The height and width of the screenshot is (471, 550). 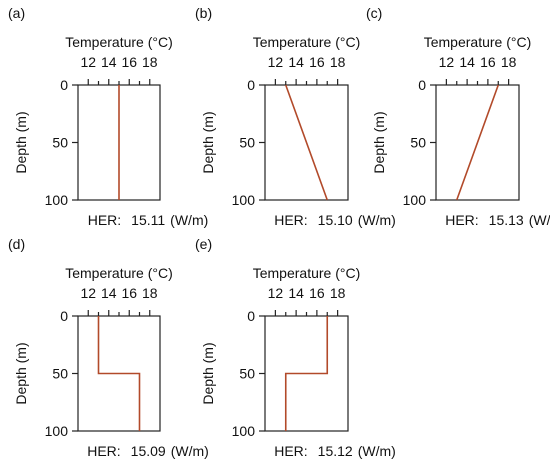 What do you see at coordinates (374, 13) in the screenshot?
I see `panel-label: (c)` at bounding box center [374, 13].